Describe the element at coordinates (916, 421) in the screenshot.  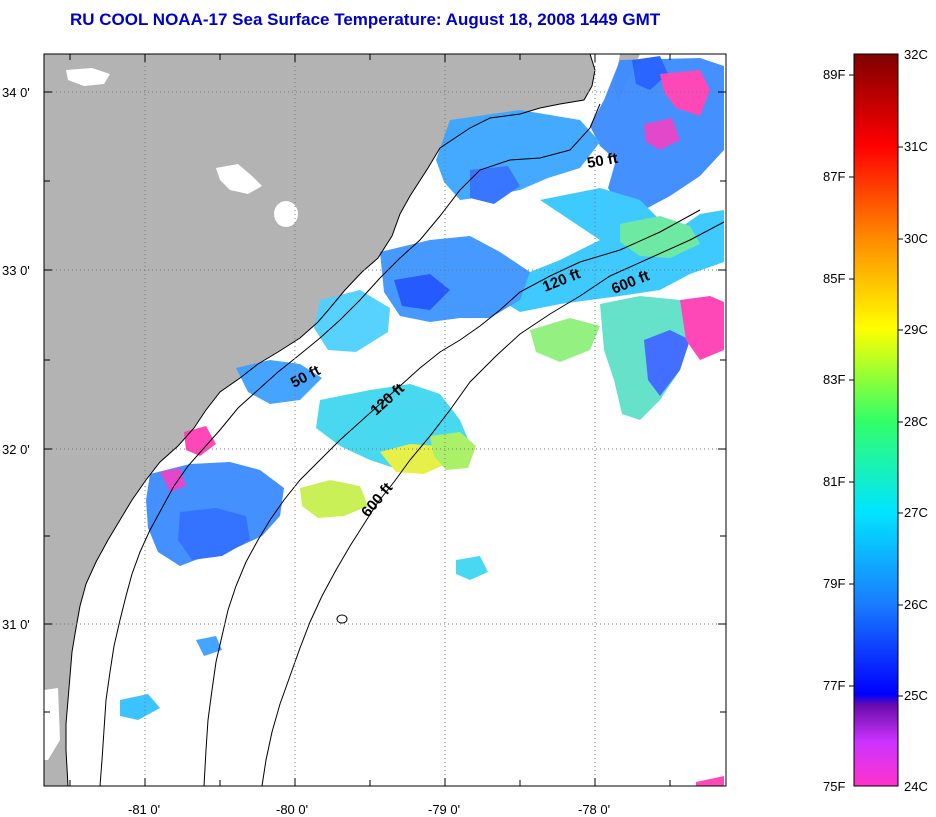
I see `colorbar-celsius-label: 28C` at that location.